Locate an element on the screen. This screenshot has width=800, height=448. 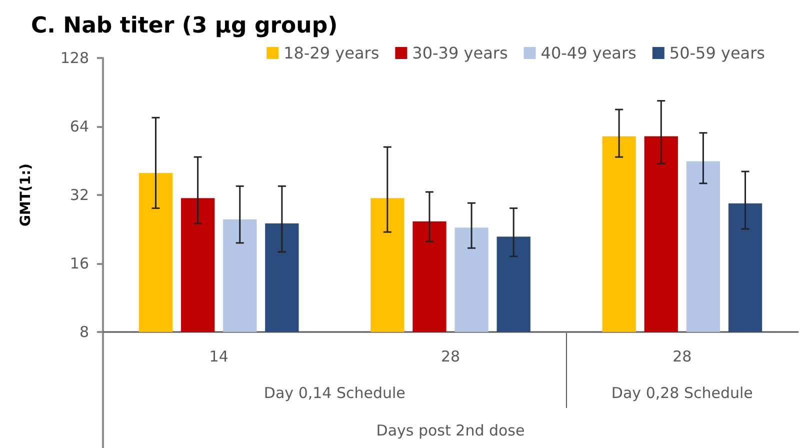
x-axis-title: Days post 2nd dose is located at coordinates (450, 431).